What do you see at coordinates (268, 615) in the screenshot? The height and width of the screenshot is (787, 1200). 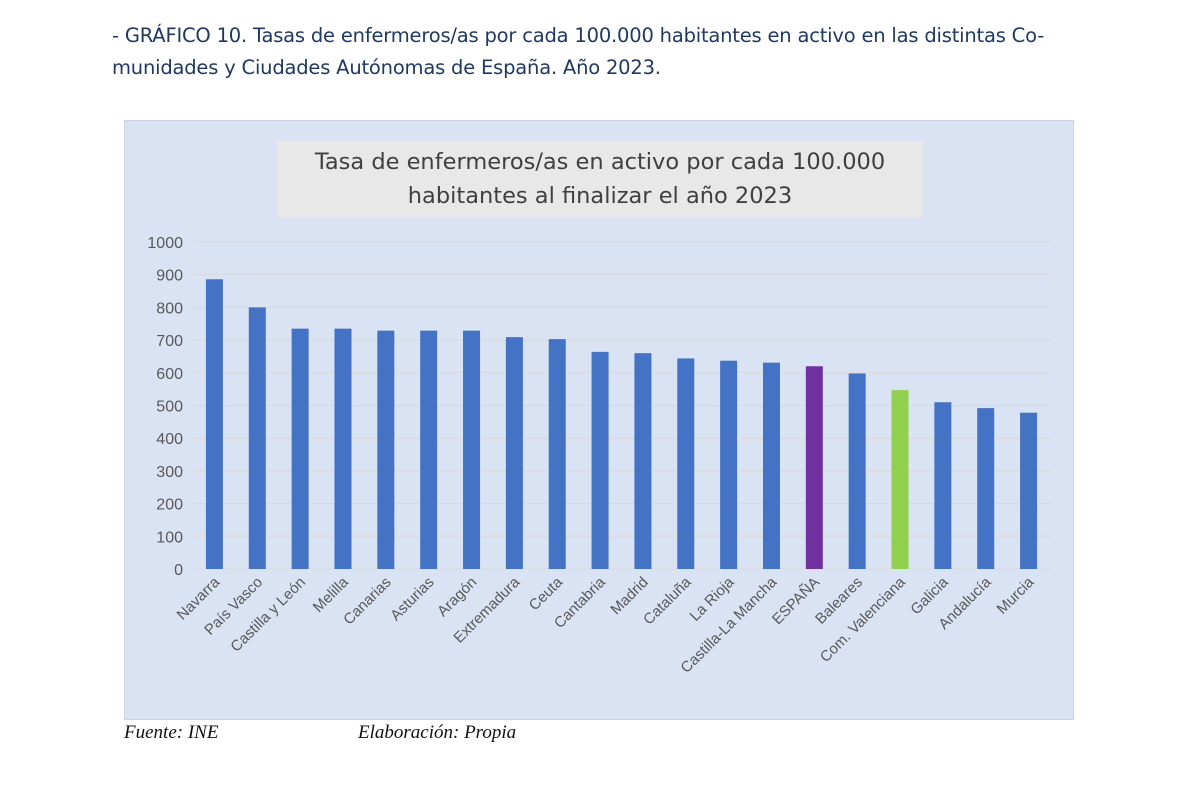 I see `x-category-label: Castilla y León` at bounding box center [268, 615].